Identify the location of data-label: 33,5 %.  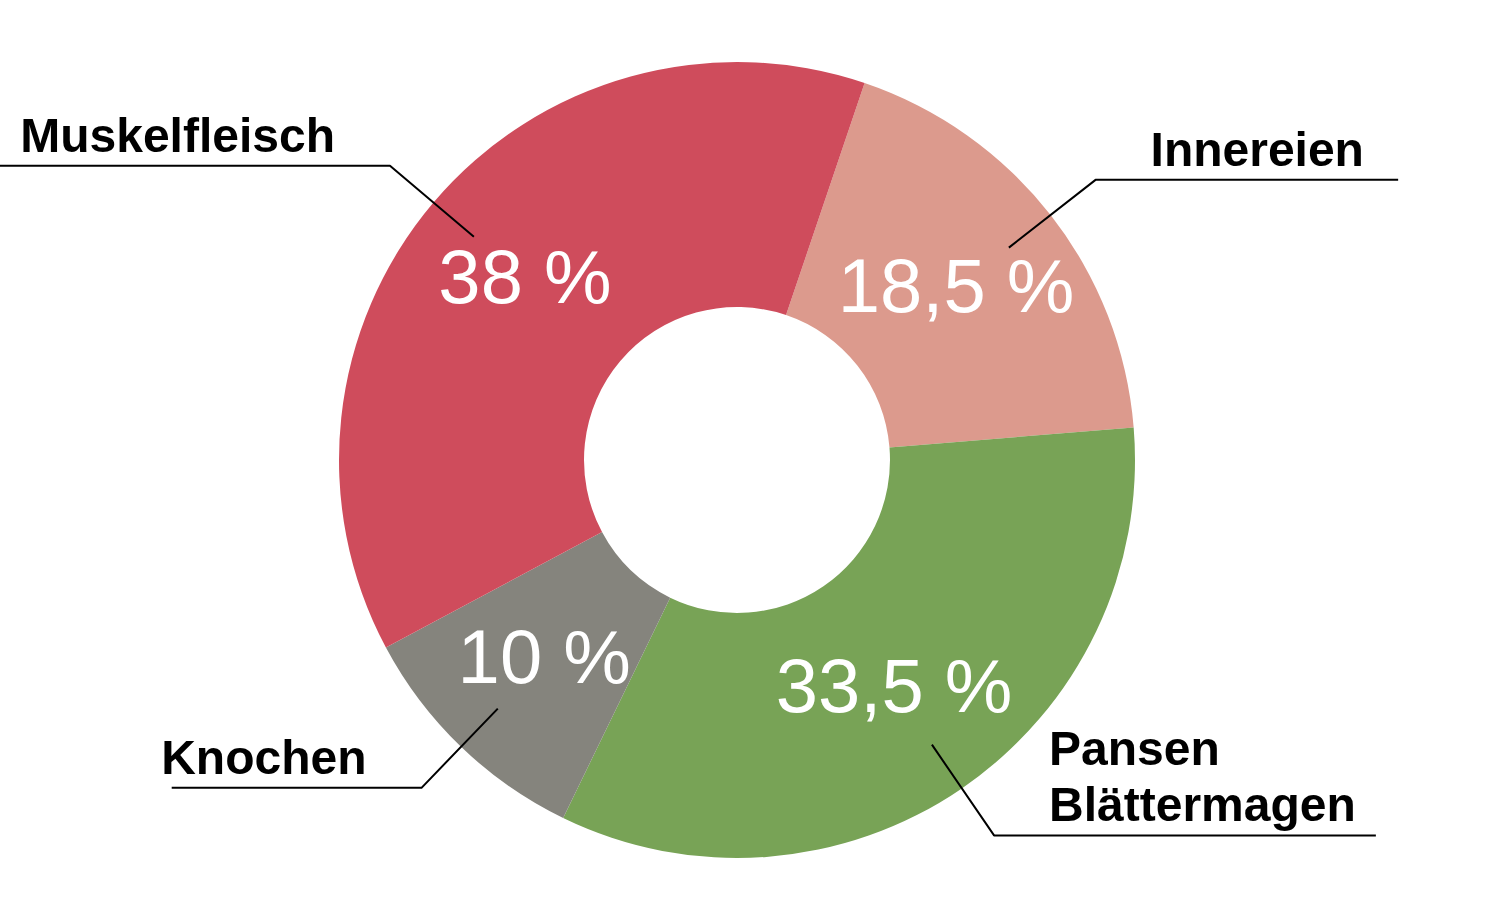
(894, 686).